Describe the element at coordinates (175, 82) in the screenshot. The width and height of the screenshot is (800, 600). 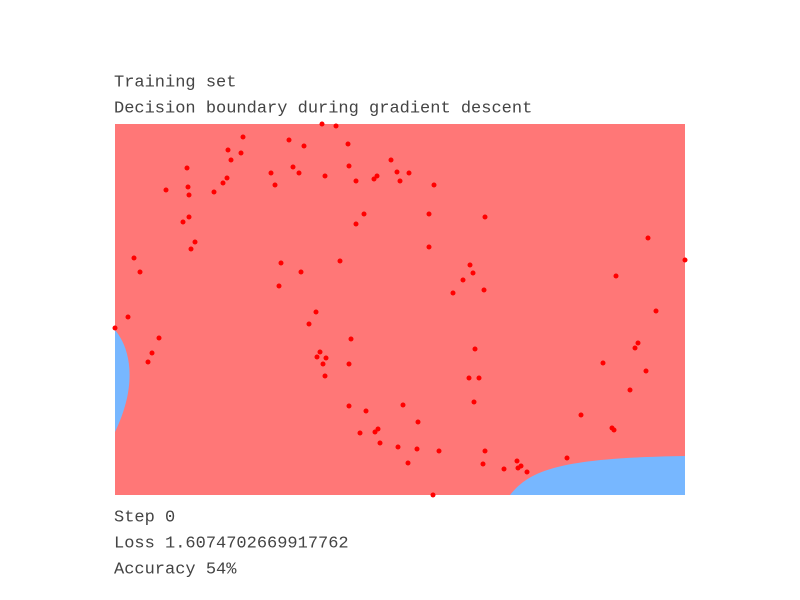
I see `chart-title: Training set` at that location.